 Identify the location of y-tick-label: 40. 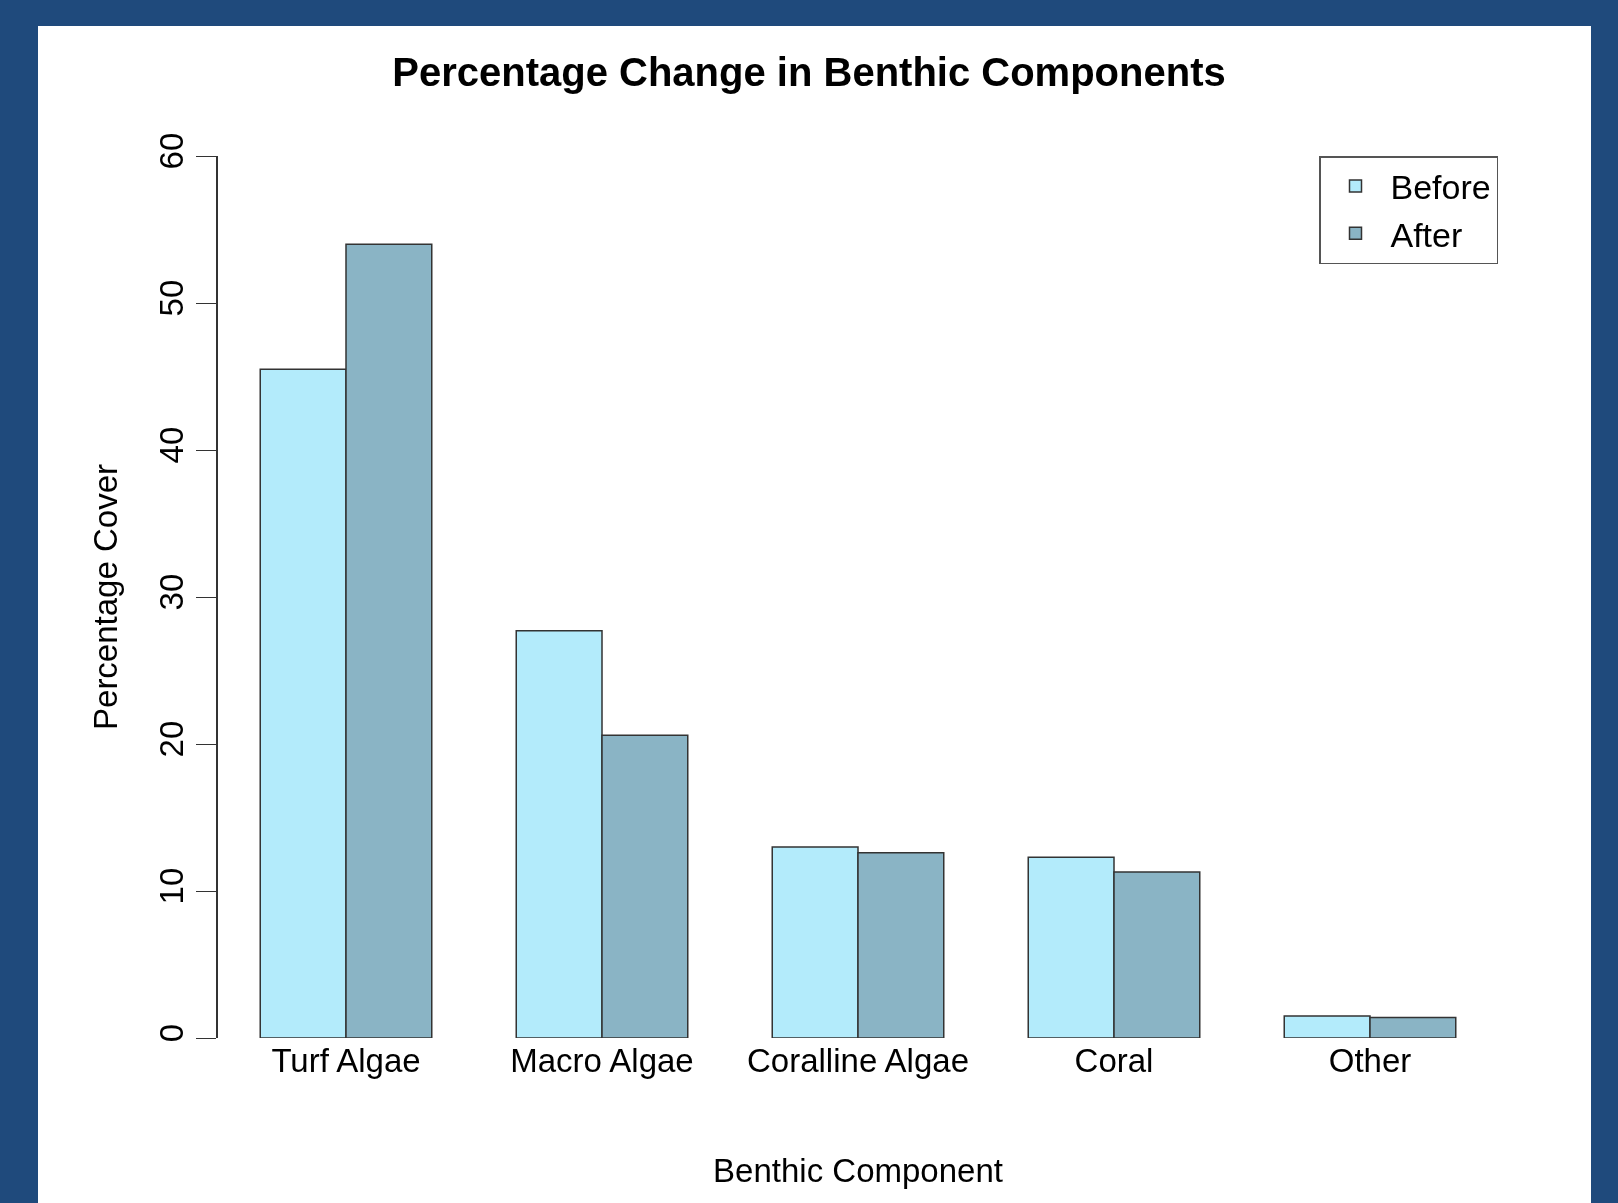
(172, 445).